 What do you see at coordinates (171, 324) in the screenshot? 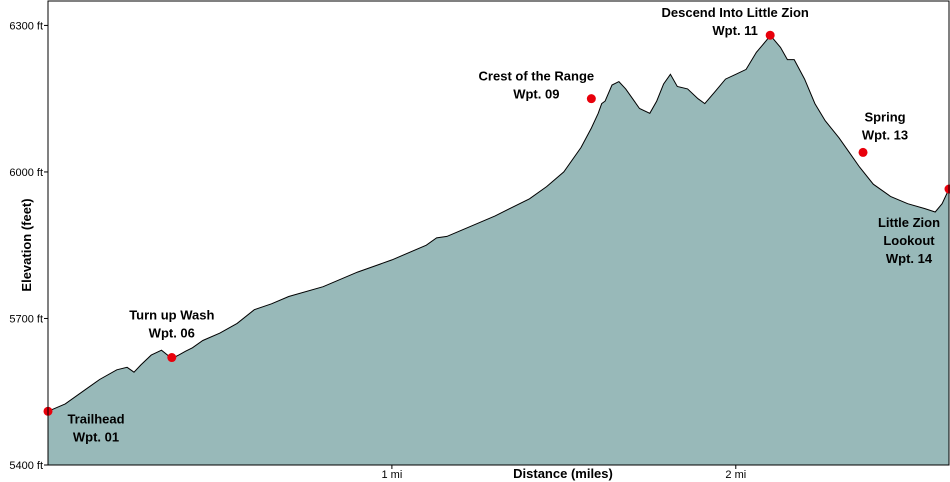
I see `waypoint-label: Turn up Wash Wpt. 06` at bounding box center [171, 324].